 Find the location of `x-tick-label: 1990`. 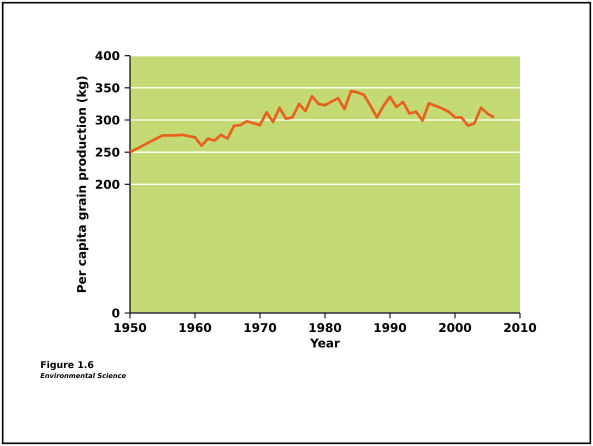

x-tick-label: 1990 is located at coordinates (390, 327).